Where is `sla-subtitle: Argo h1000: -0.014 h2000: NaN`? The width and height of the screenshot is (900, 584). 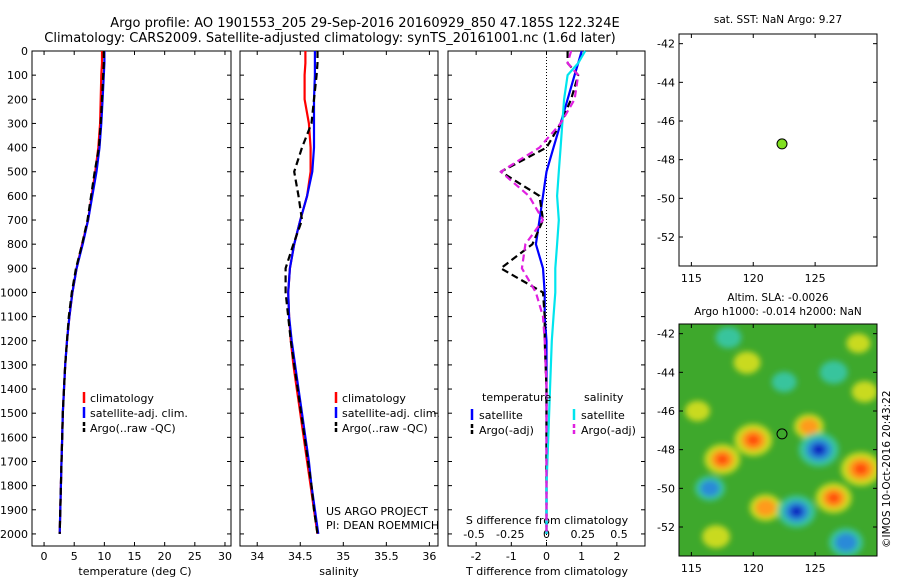
sla-subtitle: Argo h1000: -0.014 h2000: NaN is located at coordinates (778, 312).